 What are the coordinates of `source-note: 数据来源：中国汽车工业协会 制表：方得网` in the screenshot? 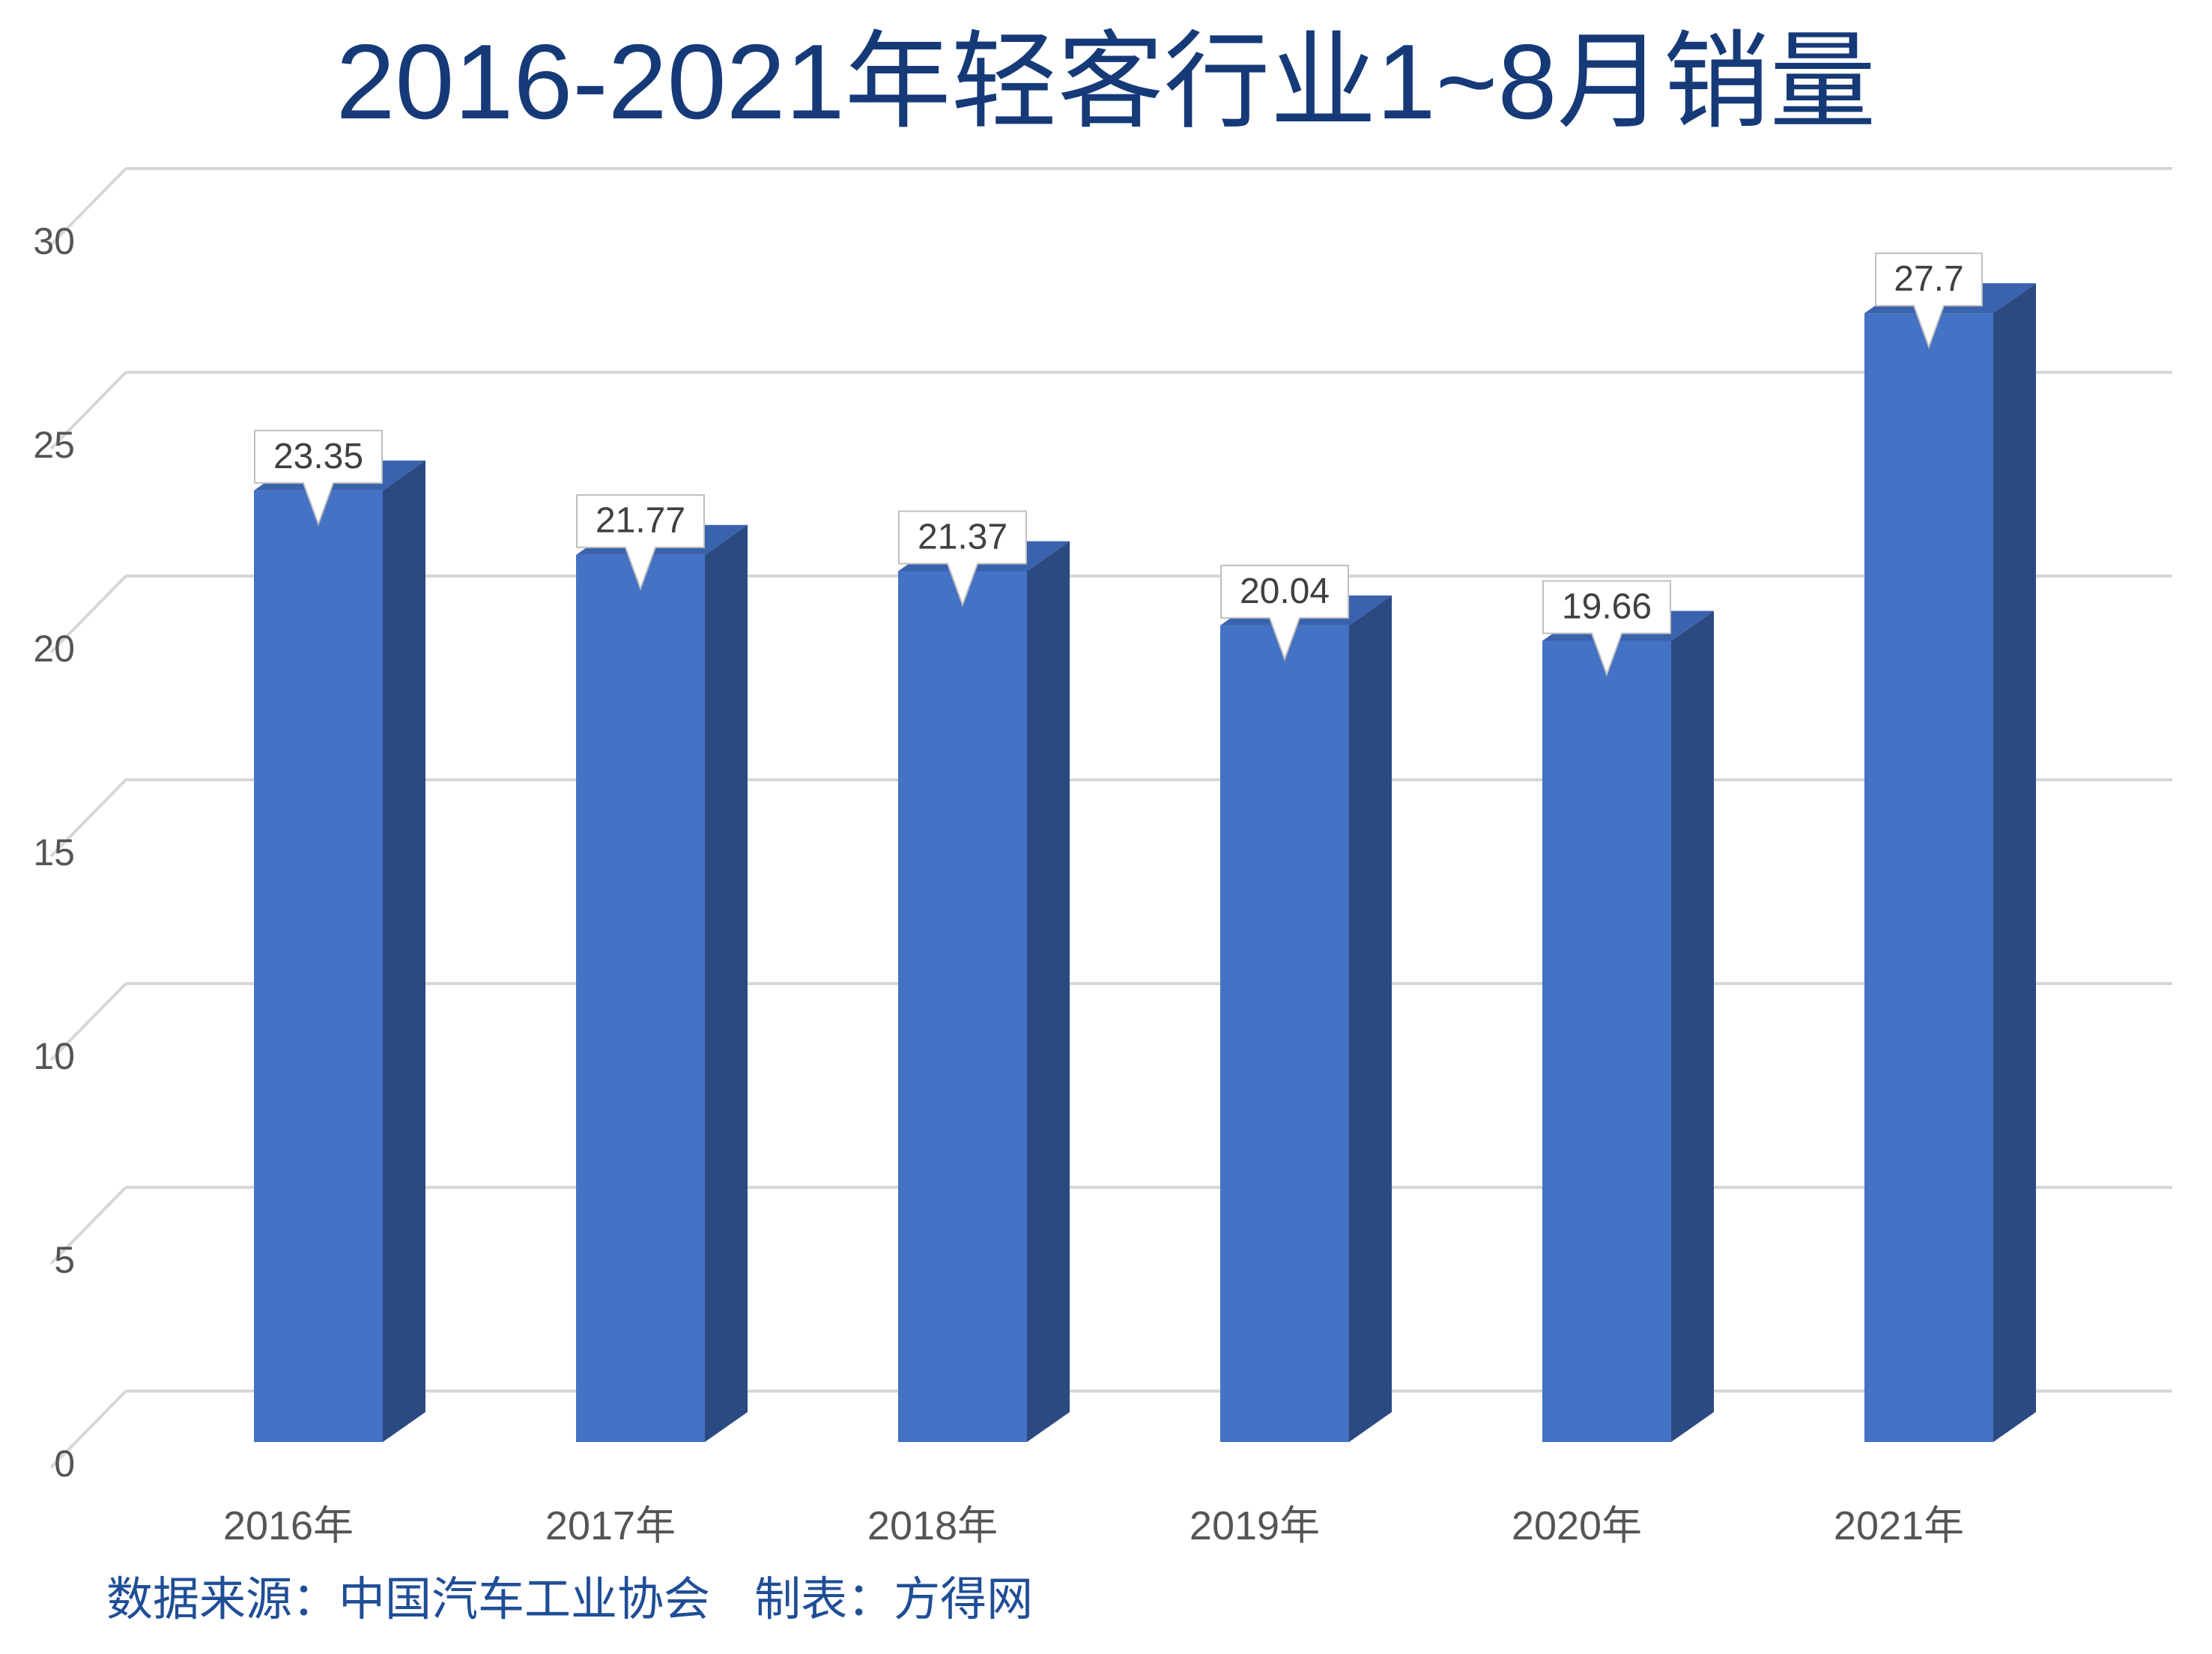 It's located at (570, 1599).